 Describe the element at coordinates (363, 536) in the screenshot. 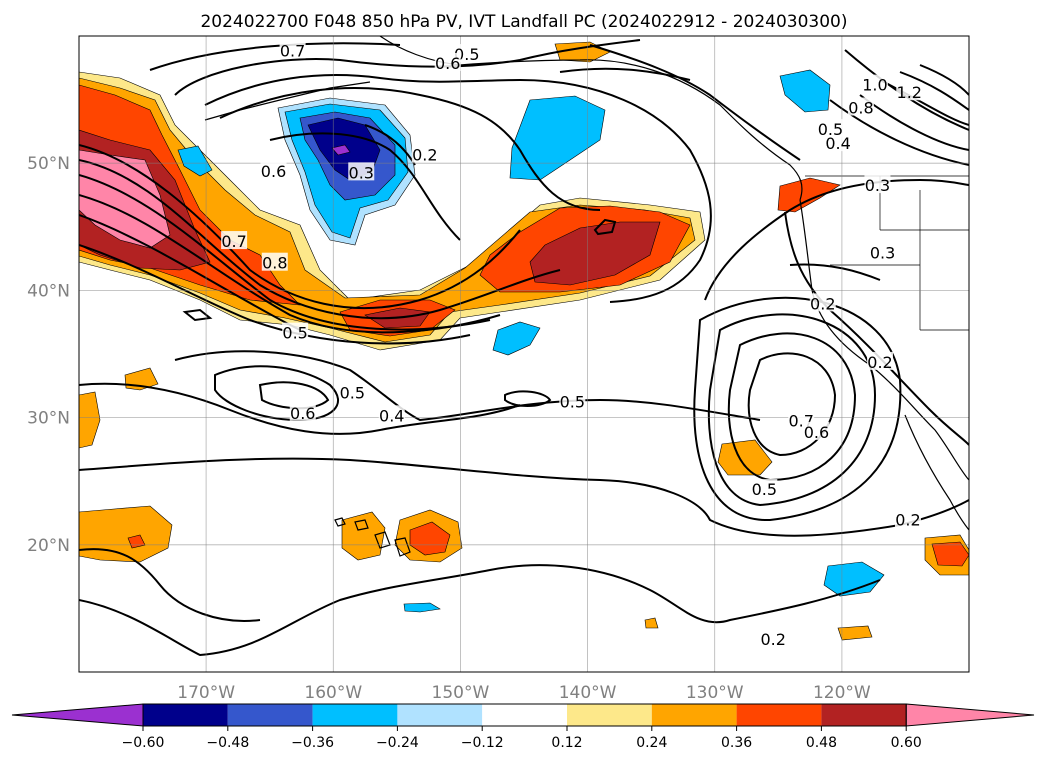

I see `shade-positive-hawaii-a` at that location.